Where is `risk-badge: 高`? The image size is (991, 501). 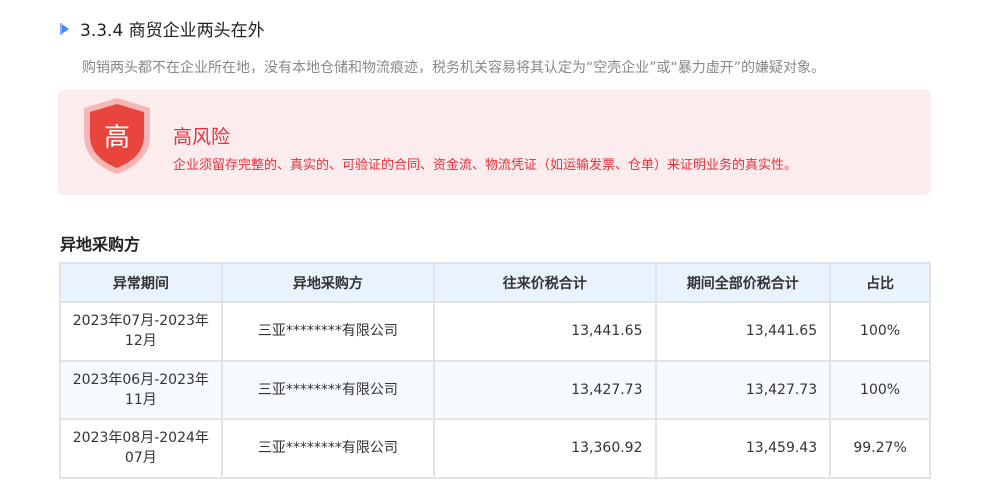
risk-badge: 高 is located at coordinates (117, 138).